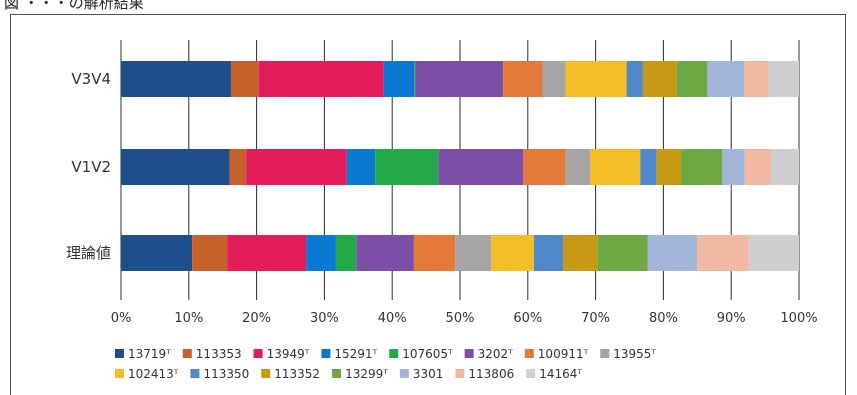 The height and width of the screenshot is (395, 857). I want to click on legend-label: 3202ᵀ, so click(496, 354).